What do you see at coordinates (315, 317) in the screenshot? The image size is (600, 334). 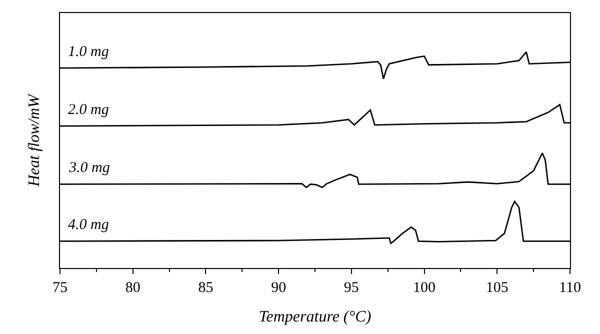 I see `x-axis-title: Temperature (°C)` at bounding box center [315, 317].